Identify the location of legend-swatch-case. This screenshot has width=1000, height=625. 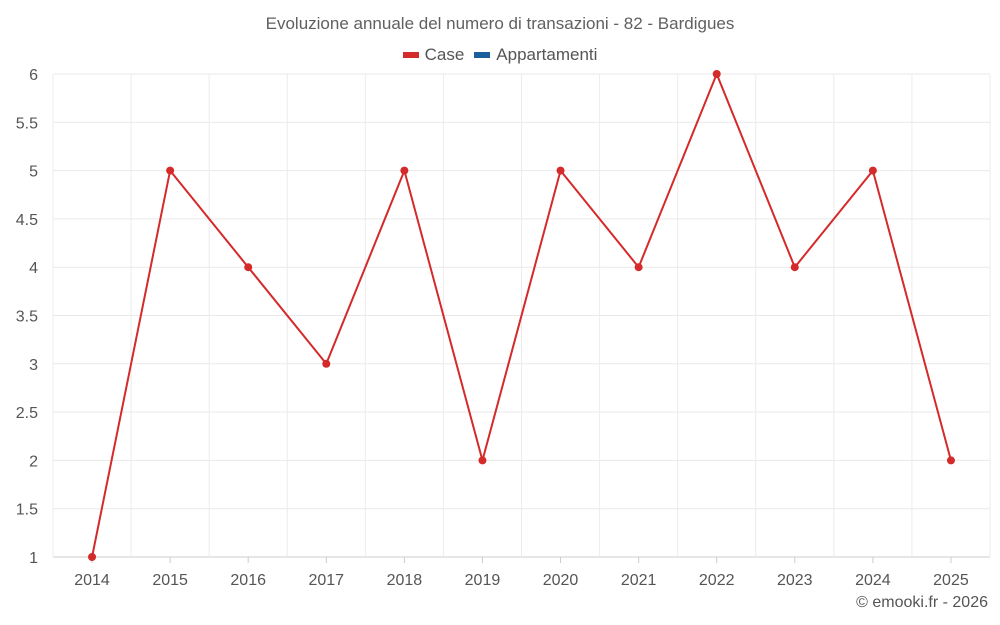
(410, 55).